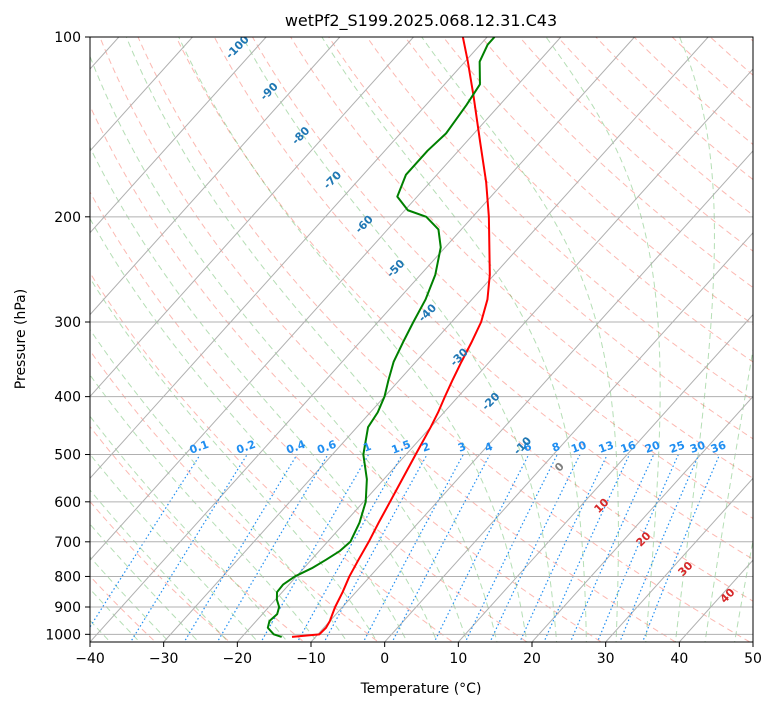 The image size is (775, 708). What do you see at coordinates (559, 467) in the screenshot?
I see `moist-adiabat-label: 0` at bounding box center [559, 467].